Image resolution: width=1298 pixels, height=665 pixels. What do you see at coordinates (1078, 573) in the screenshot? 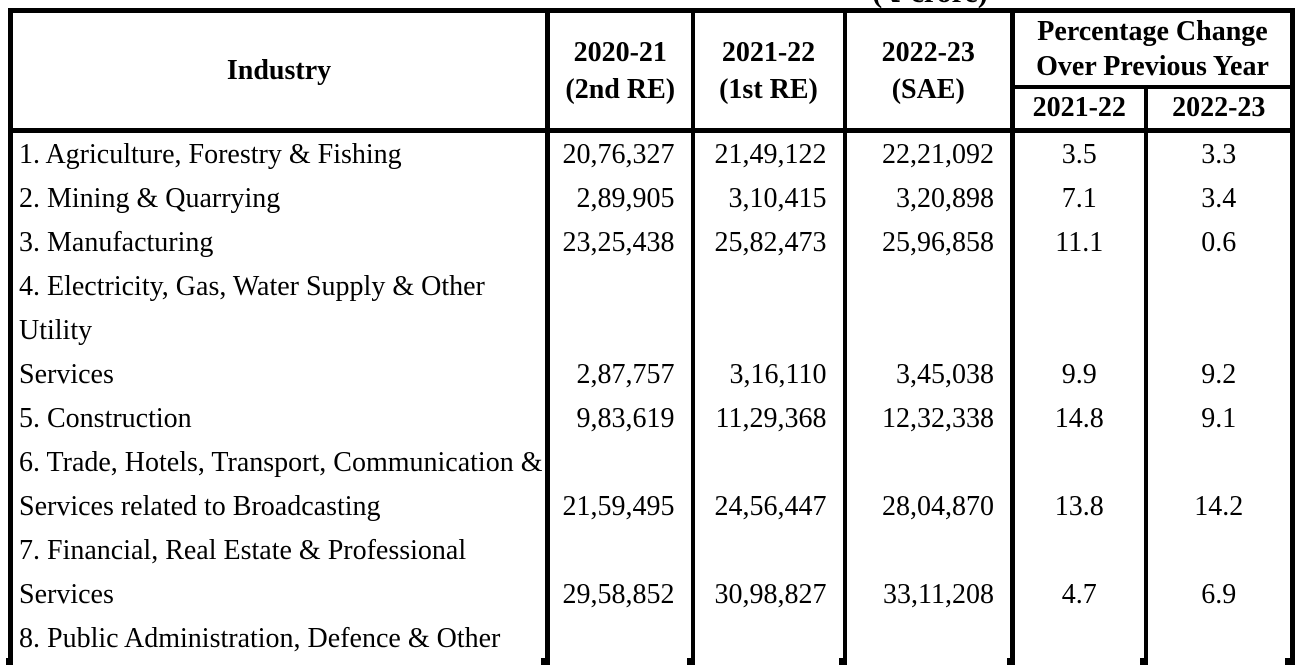
I see `pct-cell: 4.7` at bounding box center [1078, 573].